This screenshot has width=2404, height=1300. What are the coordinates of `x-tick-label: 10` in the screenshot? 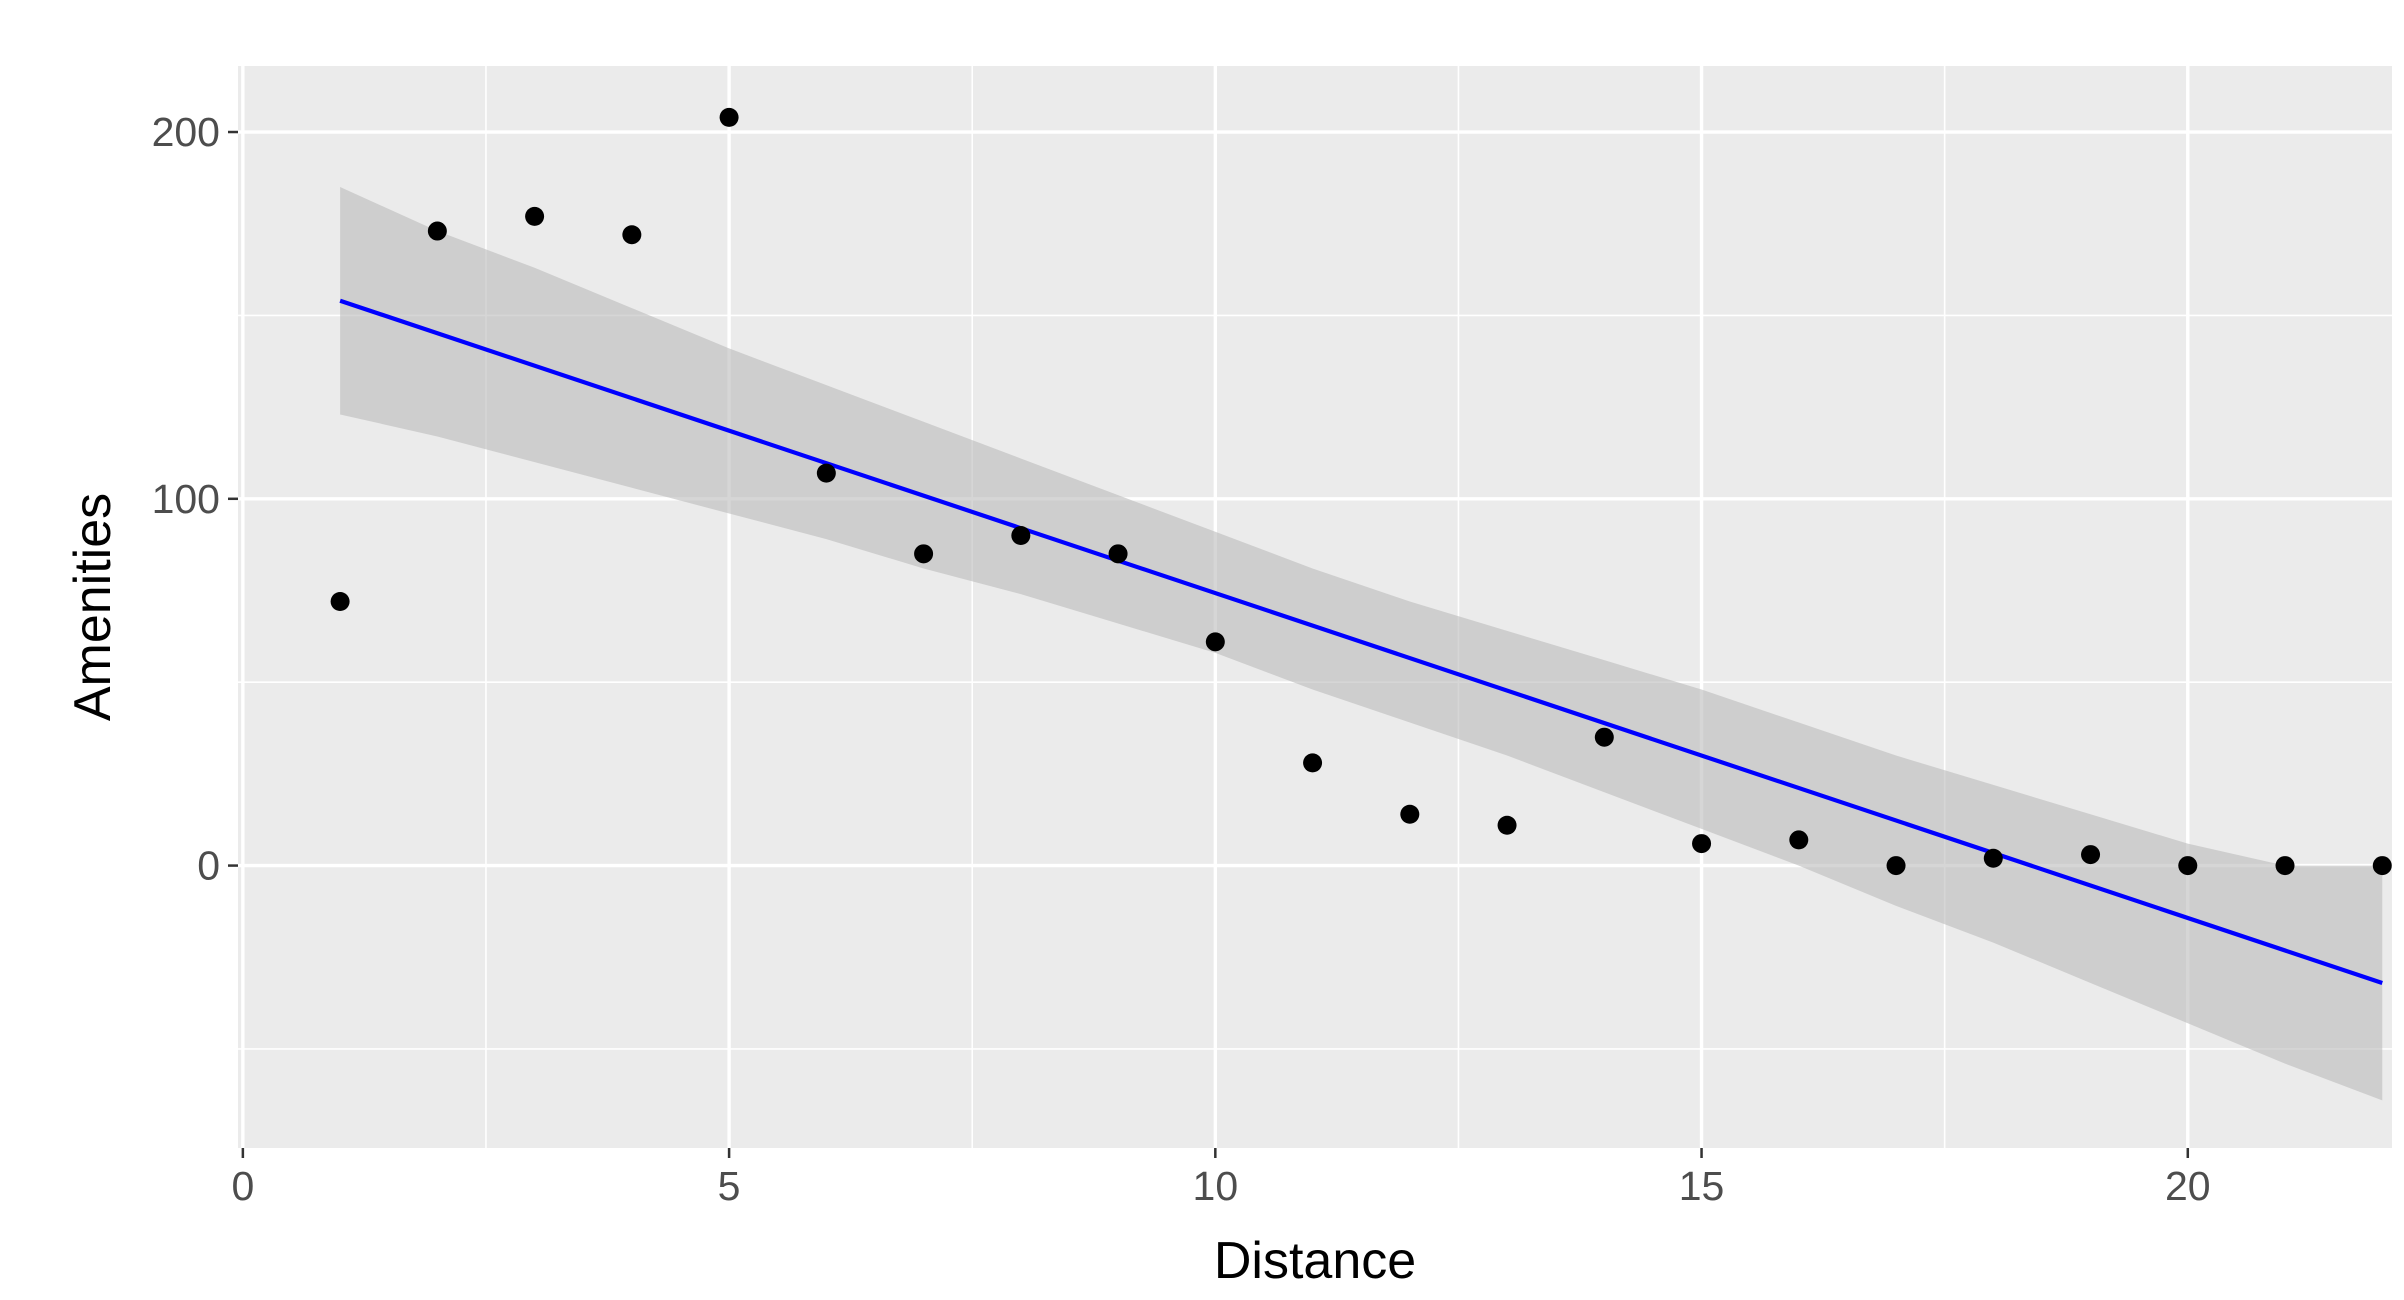 It's located at (1216, 1186).